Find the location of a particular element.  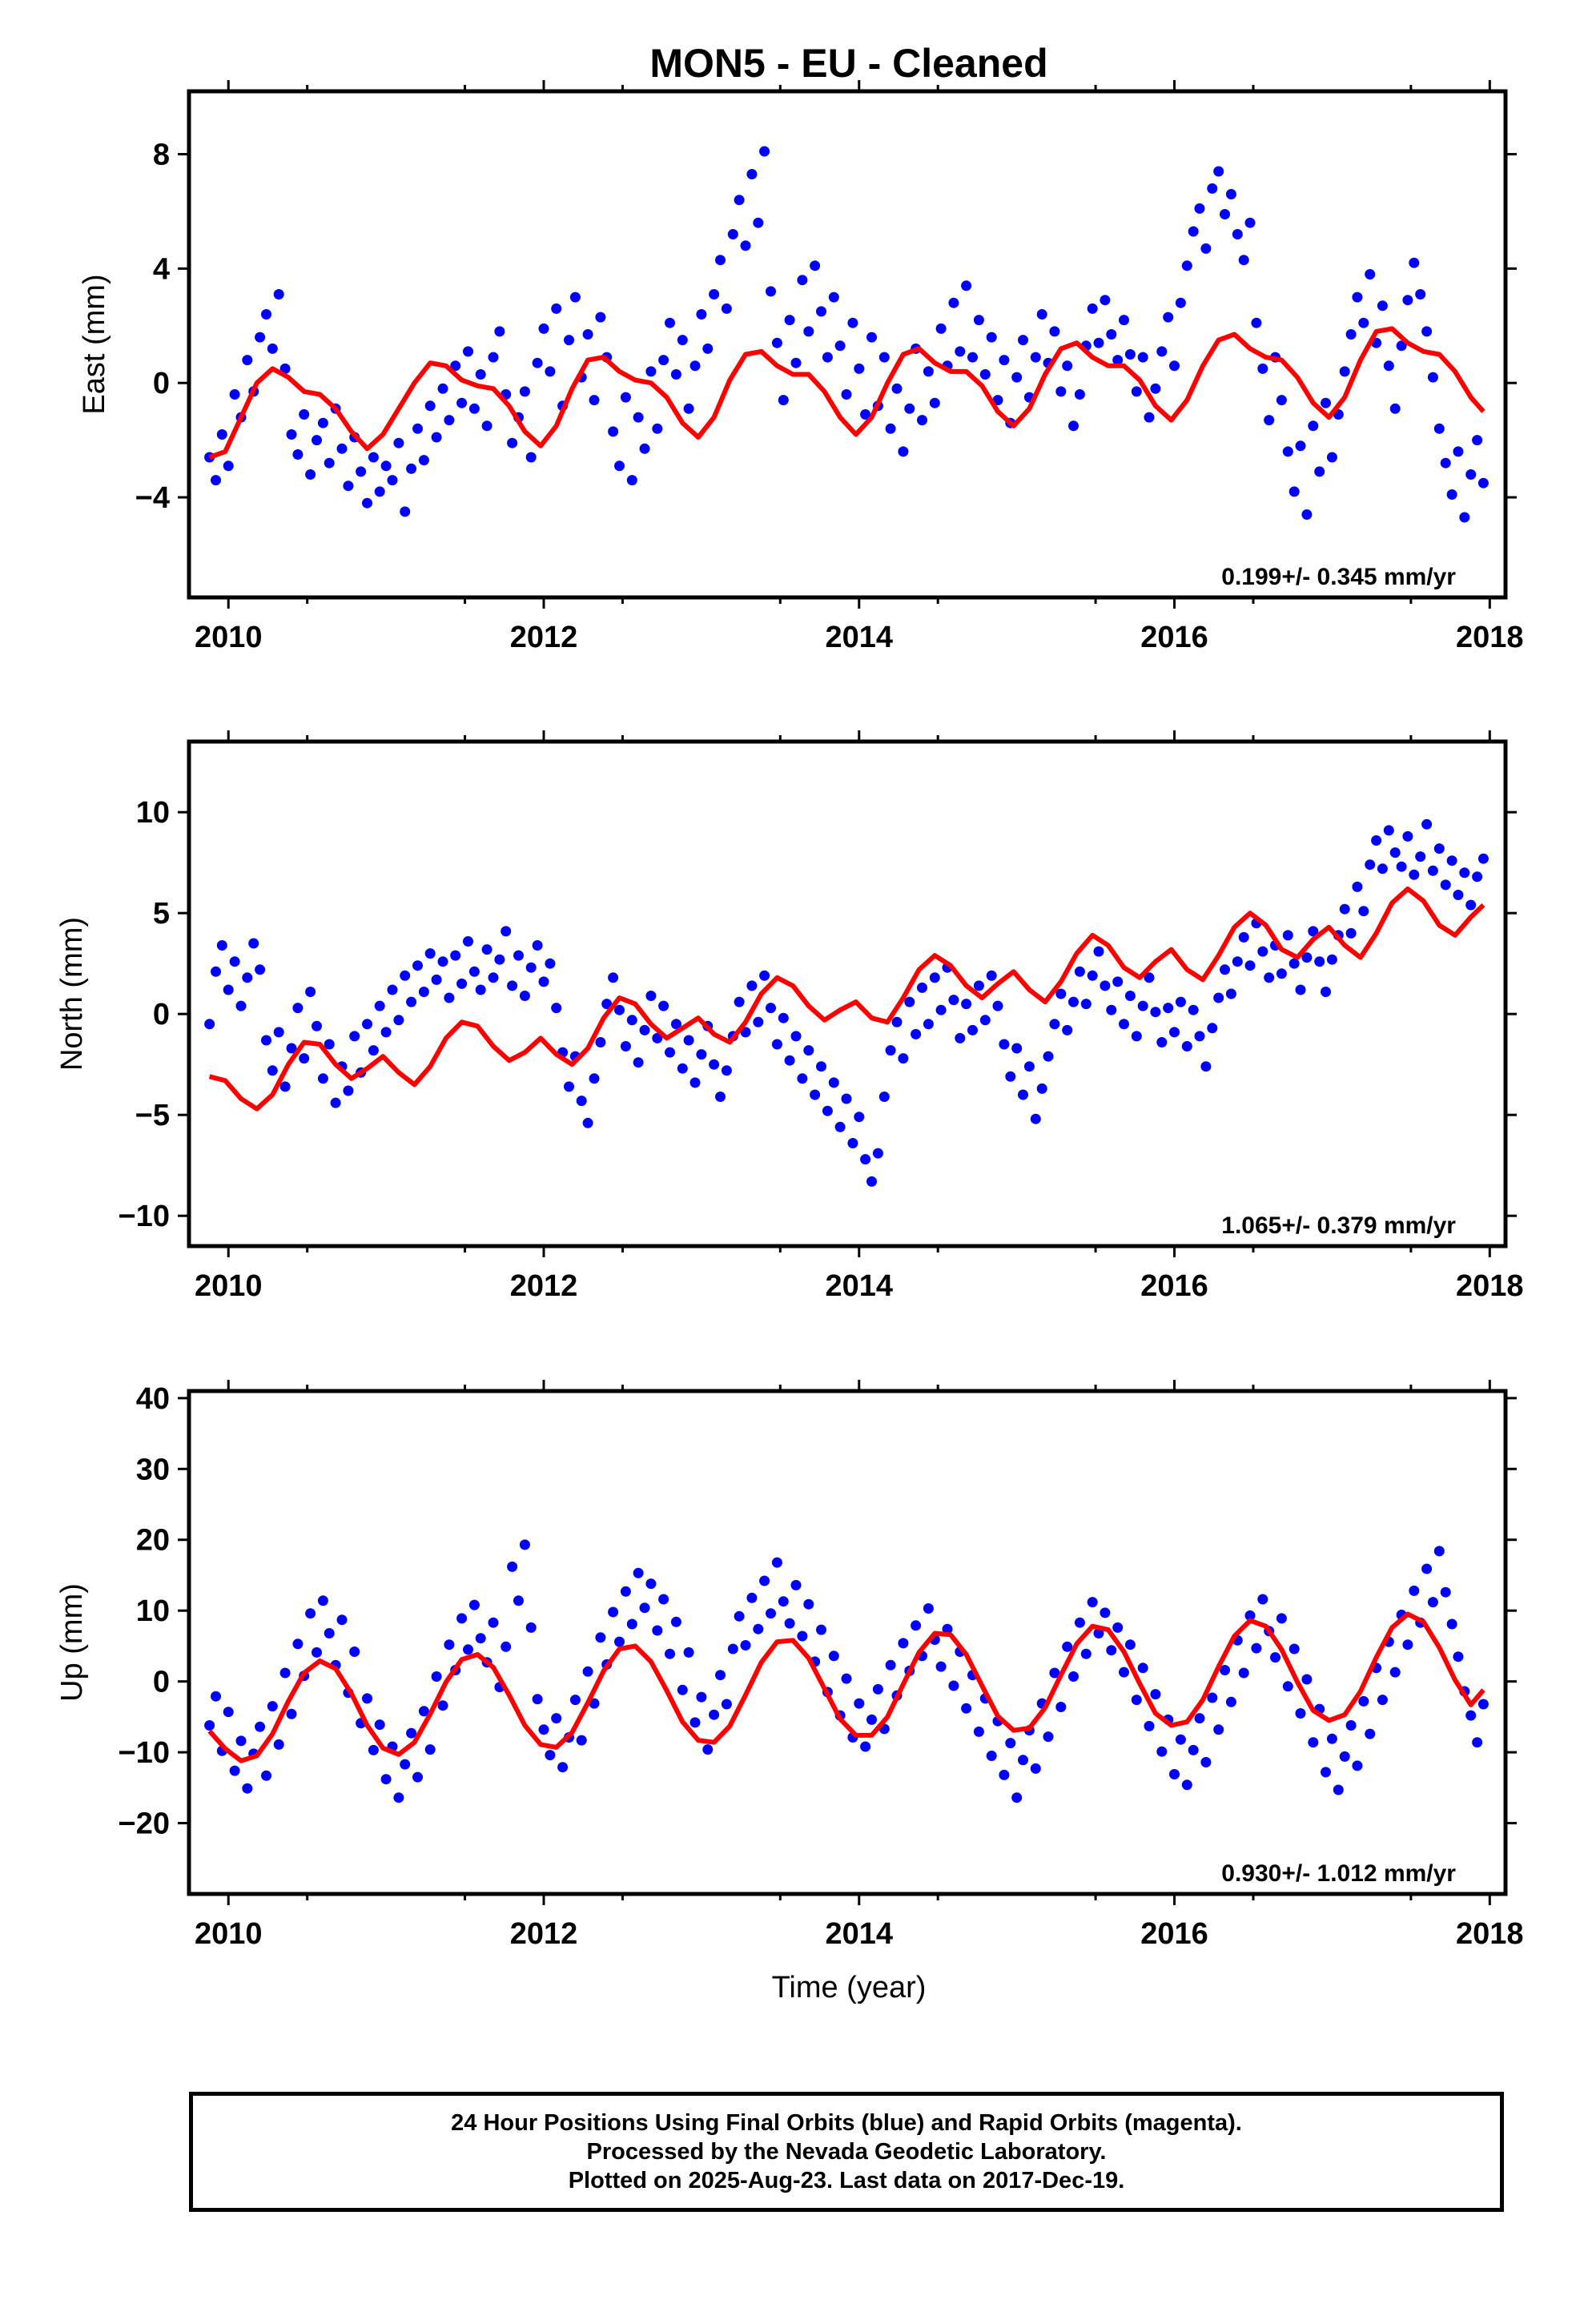

y-axis-title: Up (mm) is located at coordinates (72, 1642).